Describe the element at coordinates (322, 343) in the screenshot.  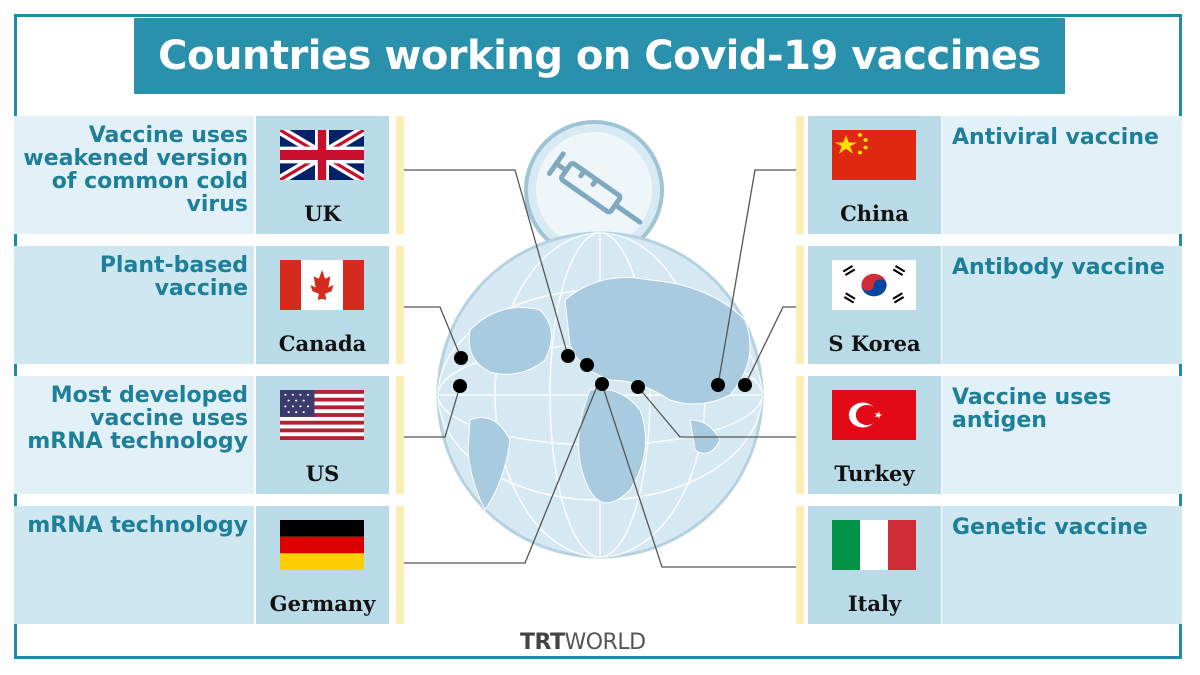
I see `country-name: Canada` at that location.